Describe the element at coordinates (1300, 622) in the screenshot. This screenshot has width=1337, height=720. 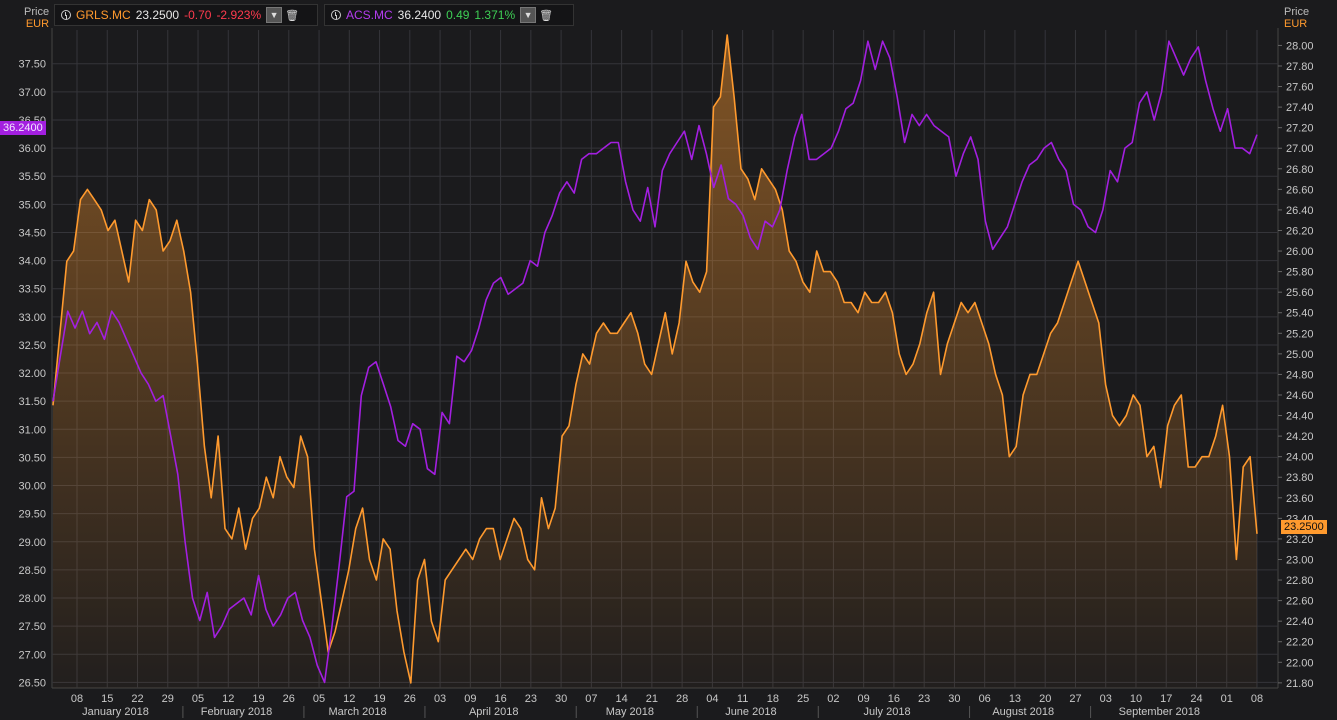
I see `right-tick-label: 22.40` at that location.